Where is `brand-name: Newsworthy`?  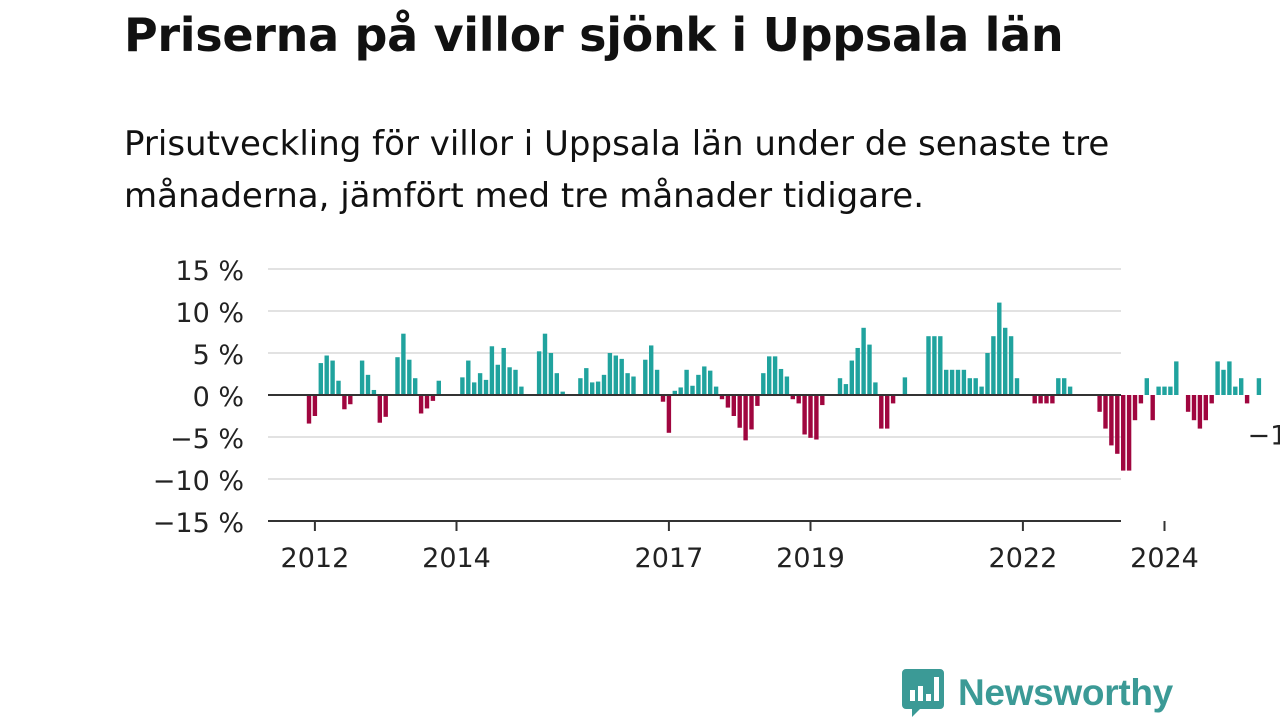 brand-name: Newsworthy is located at coordinates (1065, 692).